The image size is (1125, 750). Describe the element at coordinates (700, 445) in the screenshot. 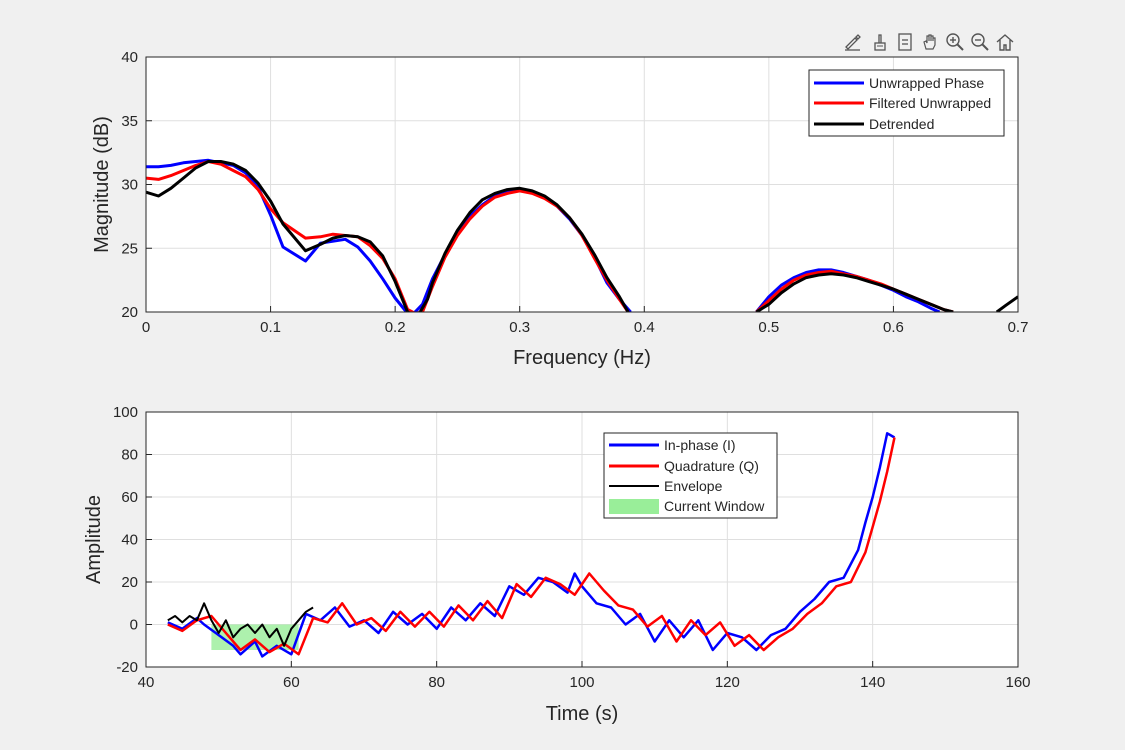

I see `legend-label-in-phase: In-phase (I)` at that location.